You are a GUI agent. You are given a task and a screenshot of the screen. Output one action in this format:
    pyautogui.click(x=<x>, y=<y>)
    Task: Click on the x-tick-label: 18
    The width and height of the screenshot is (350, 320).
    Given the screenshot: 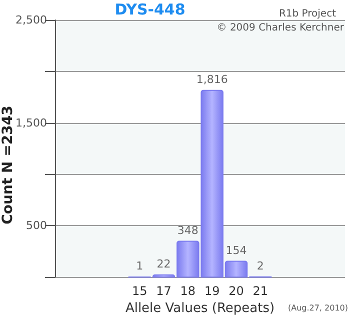 What is the action you would take?
    pyautogui.click(x=188, y=291)
    